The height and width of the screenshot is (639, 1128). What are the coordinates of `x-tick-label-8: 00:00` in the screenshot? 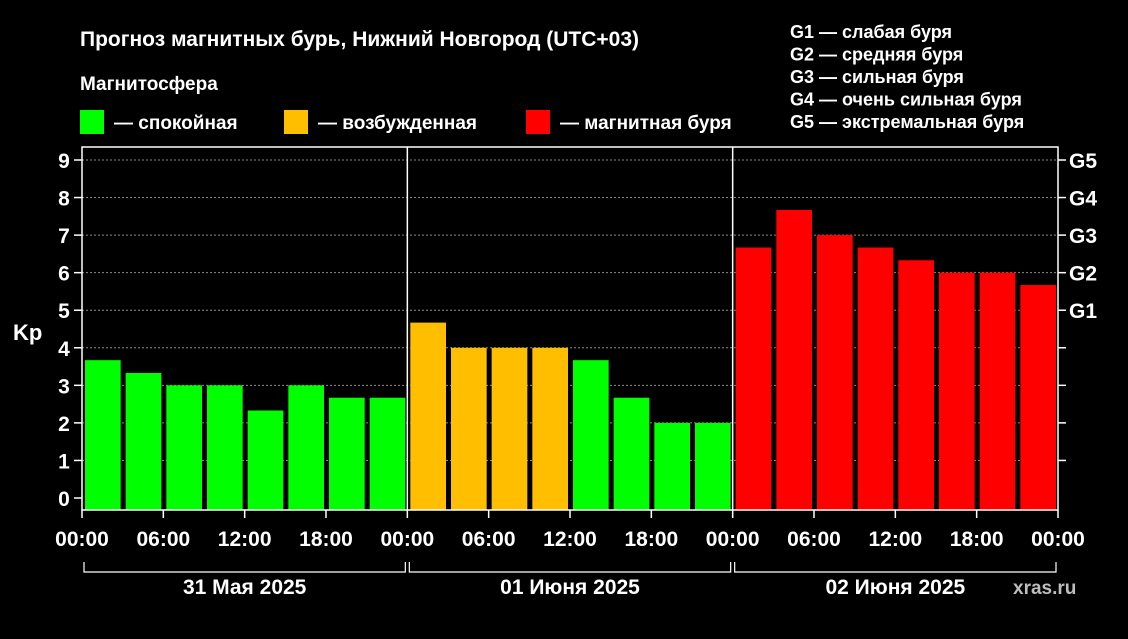 It's located at (733, 539).